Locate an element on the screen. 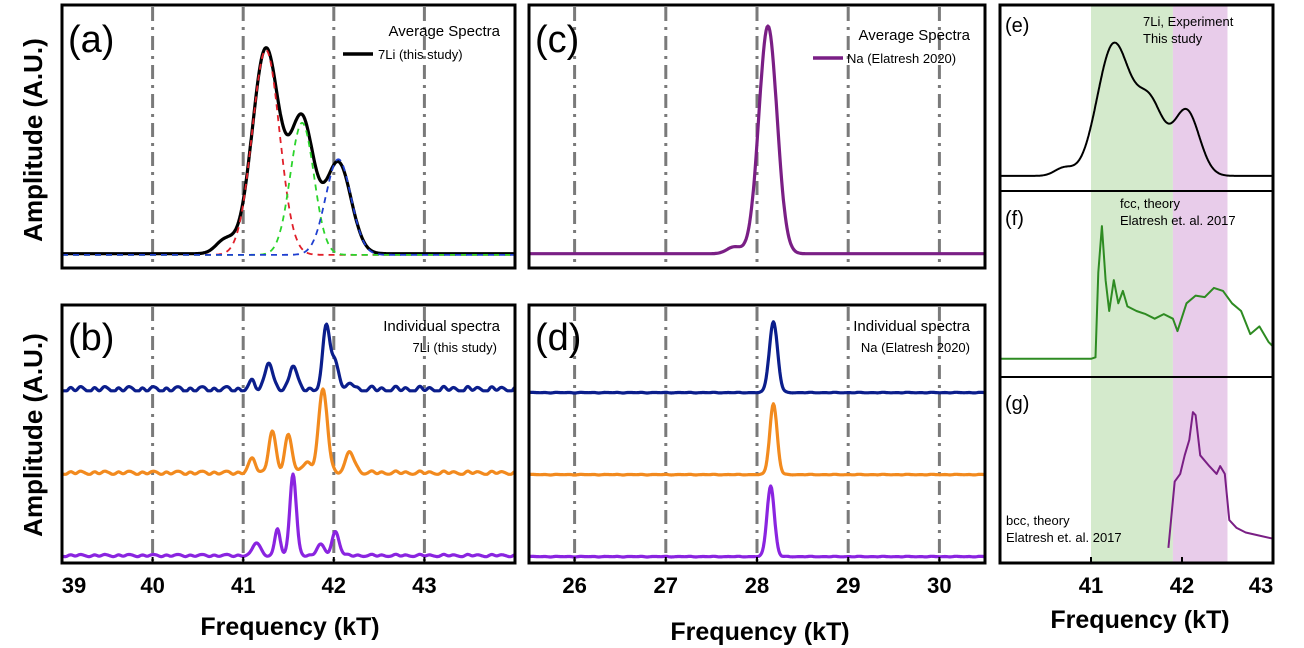  panel-g-legend-subtitle: Elatresh et. al. 2017 is located at coordinates (1064, 537).